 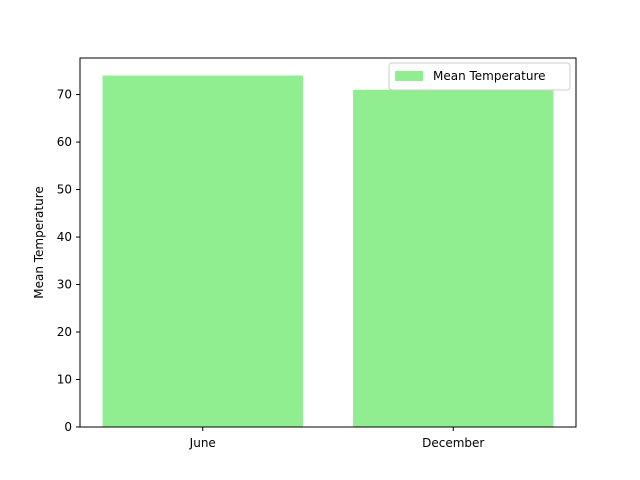 What do you see at coordinates (64, 285) in the screenshot?
I see `y-tick-label: 30` at bounding box center [64, 285].